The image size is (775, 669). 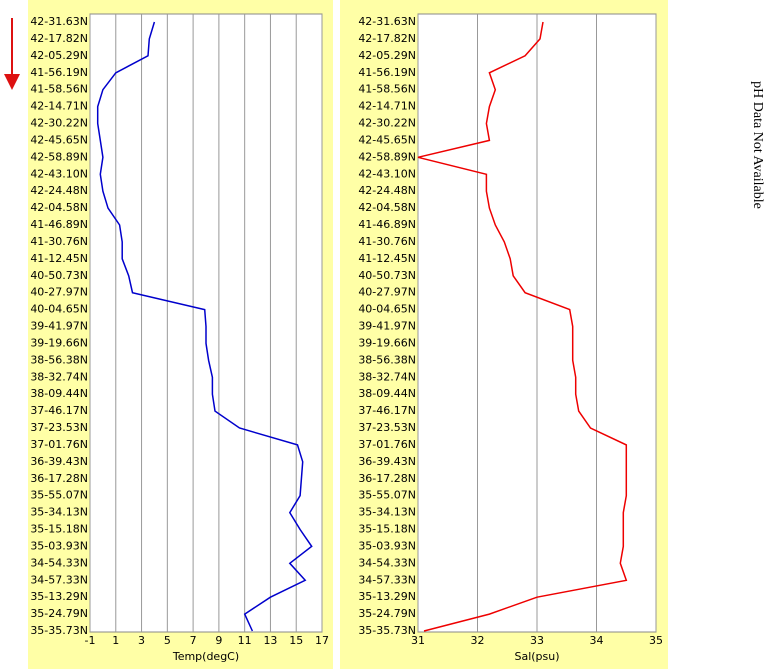 What do you see at coordinates (322, 640) in the screenshot?
I see `x-tick-label: 17` at bounding box center [322, 640].